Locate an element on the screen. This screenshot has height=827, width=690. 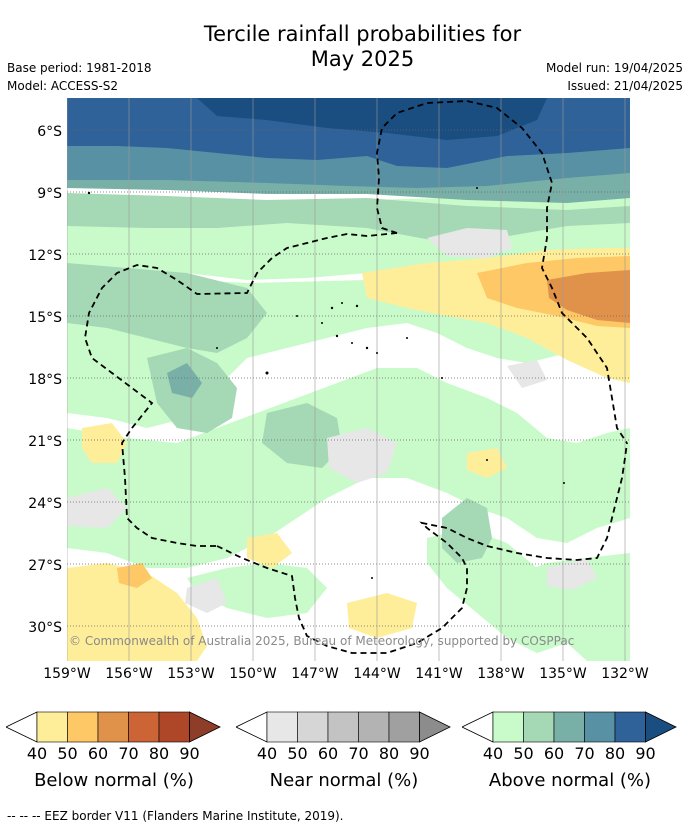
lat-label-24s: 24°S is located at coordinates (45, 504).